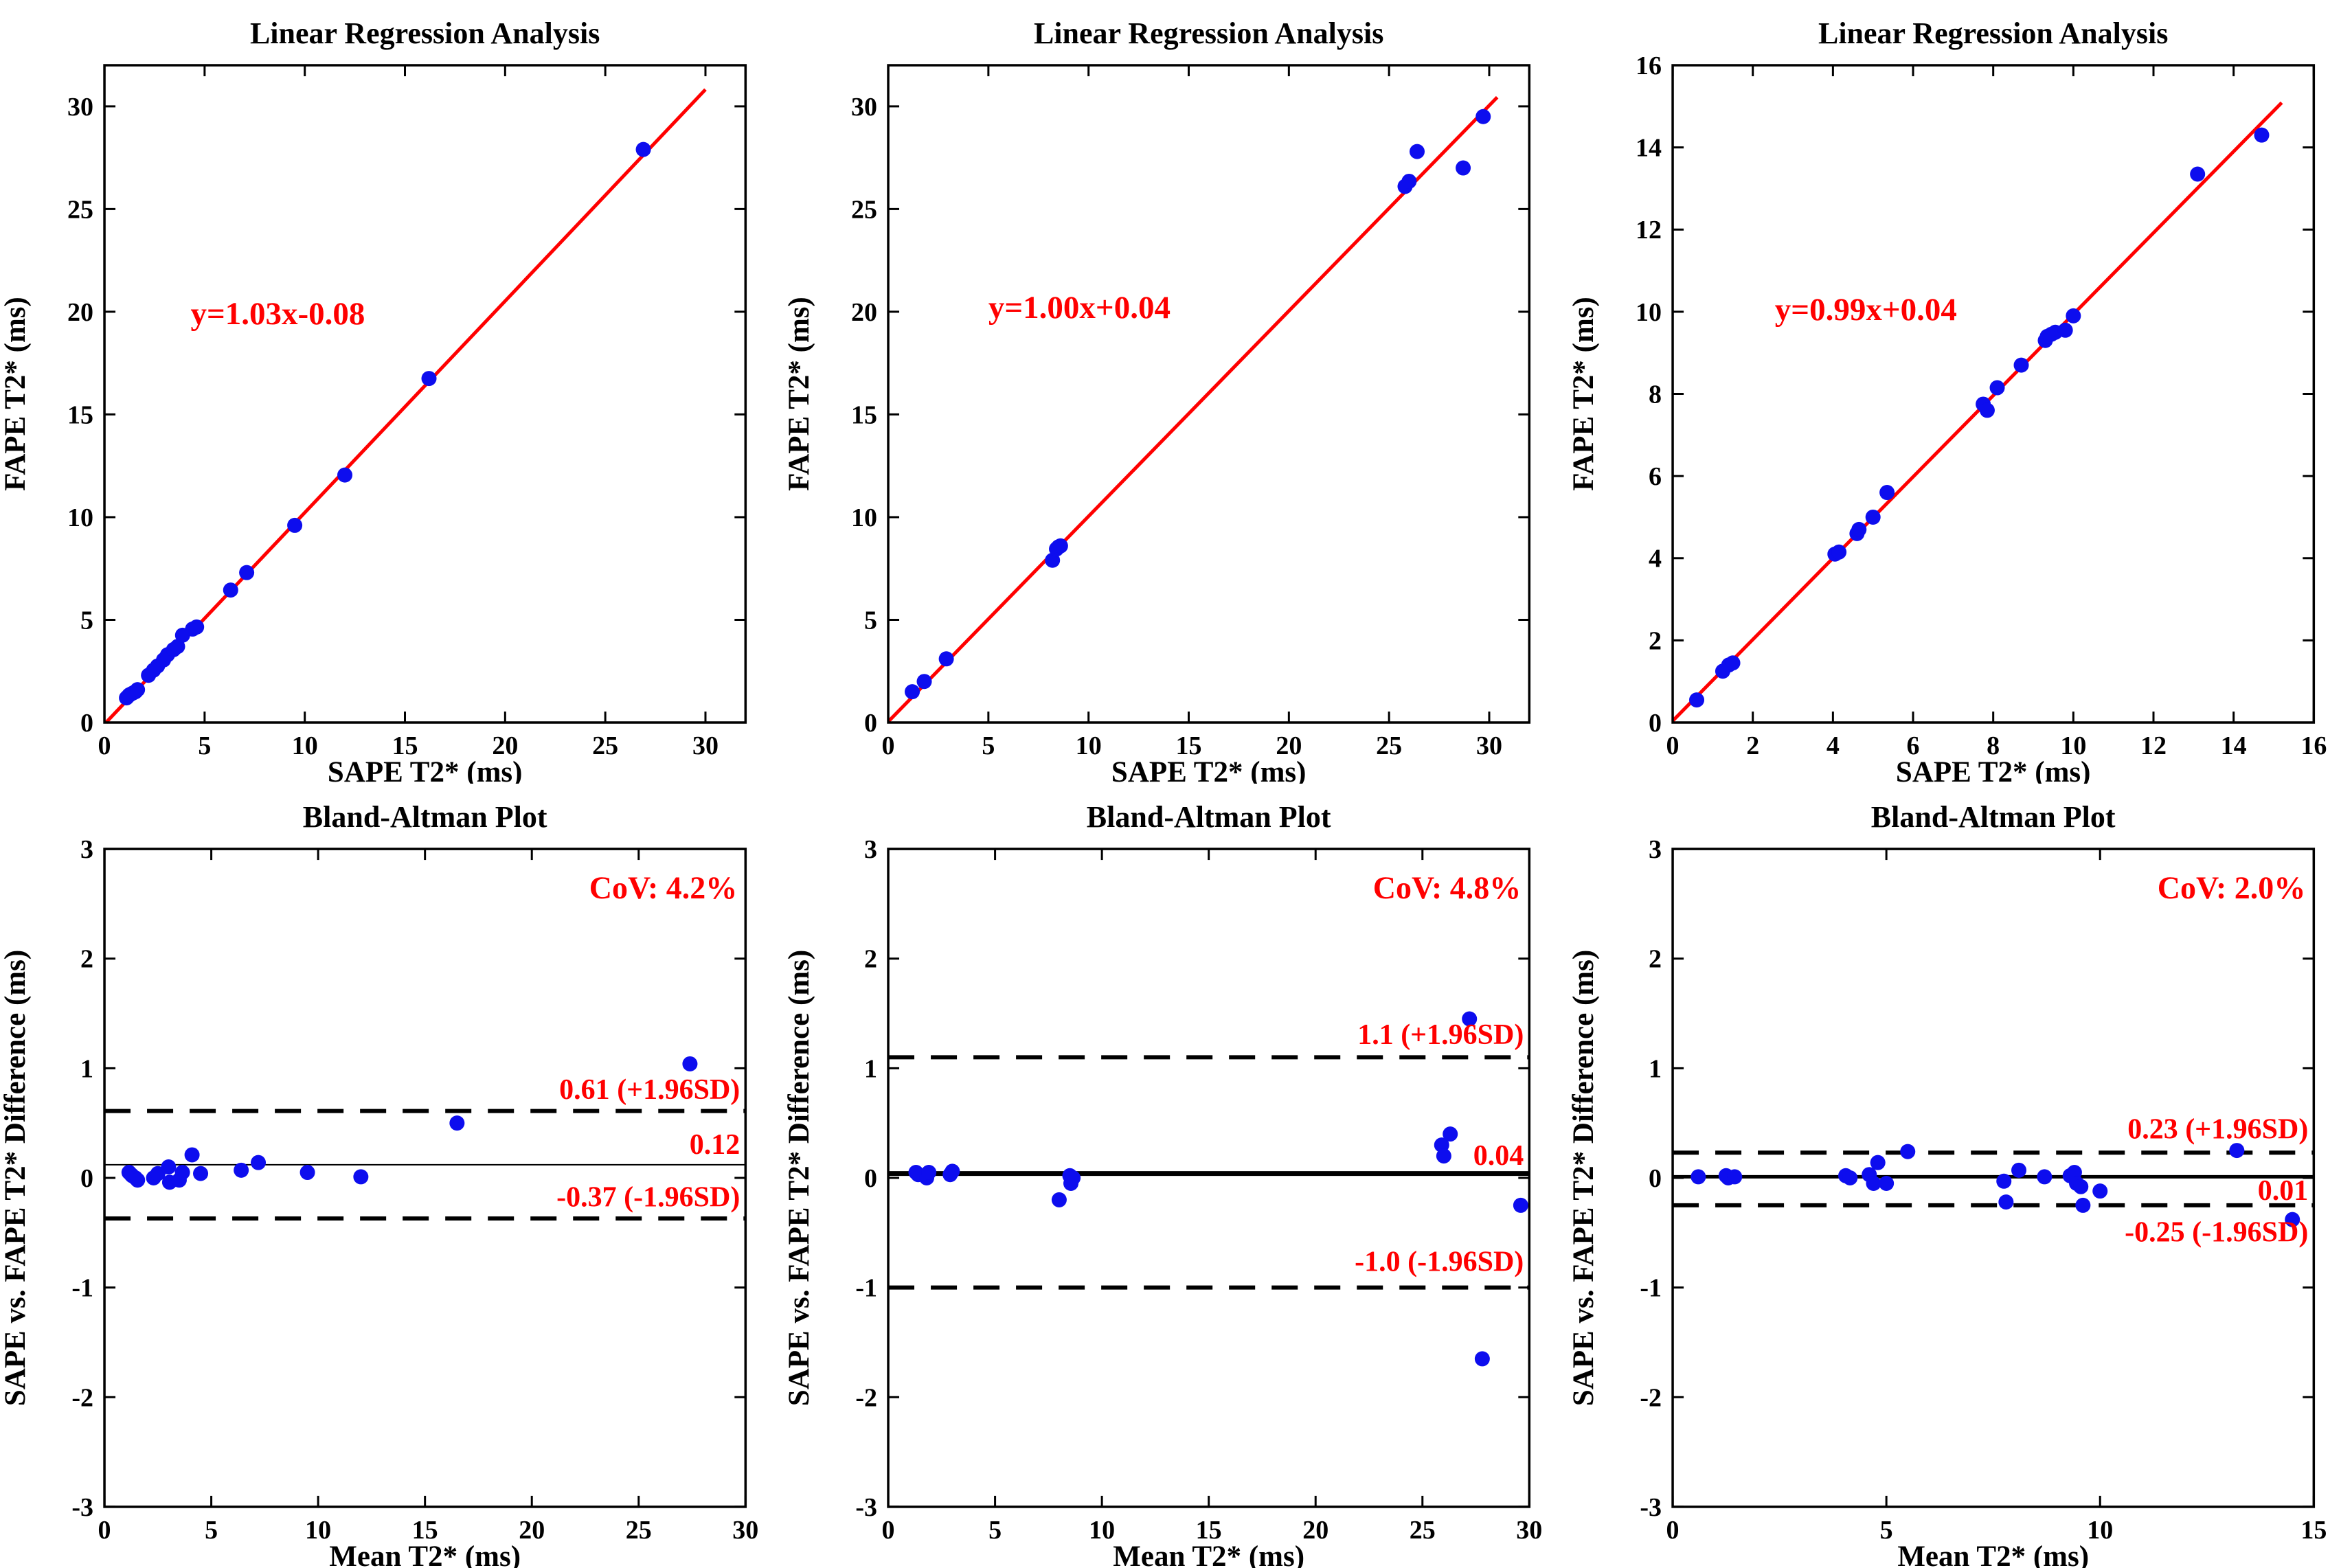  What do you see at coordinates (867, 1288) in the screenshot?
I see `y-tick-label: -1` at bounding box center [867, 1288].